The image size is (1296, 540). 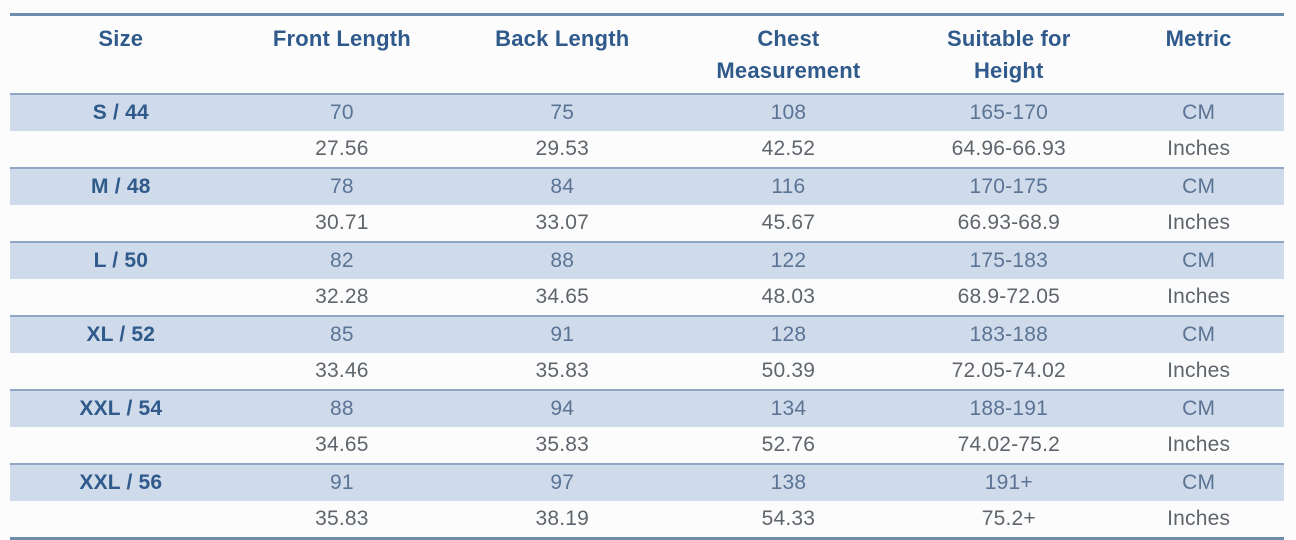 What do you see at coordinates (562, 296) in the screenshot?
I see `back_length-cell: 34.65` at bounding box center [562, 296].